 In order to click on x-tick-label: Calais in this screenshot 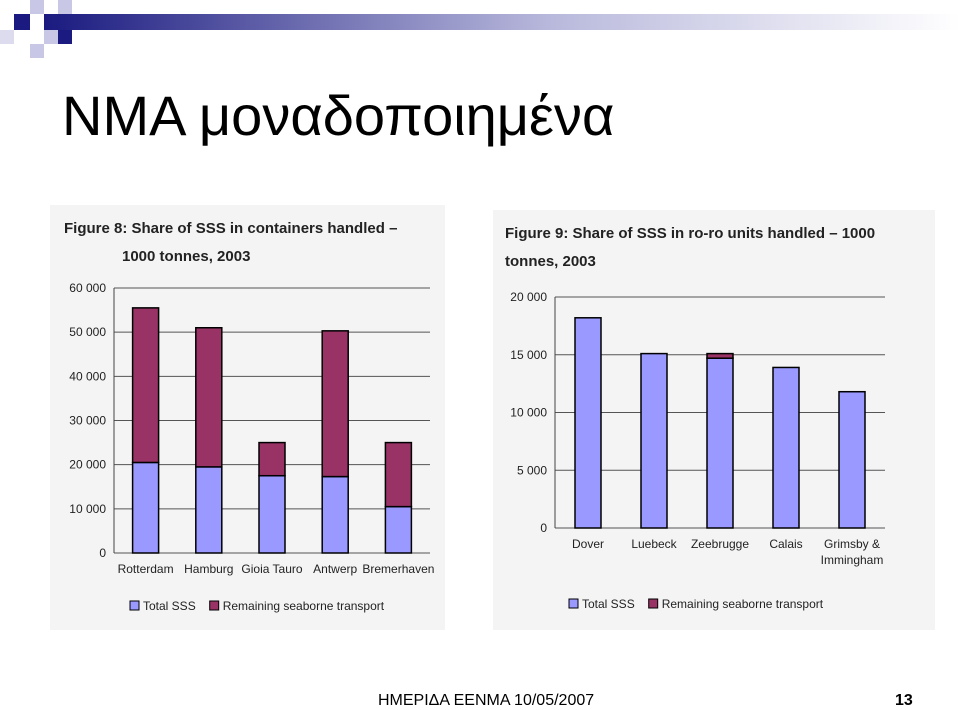, I will do `click(785, 544)`.